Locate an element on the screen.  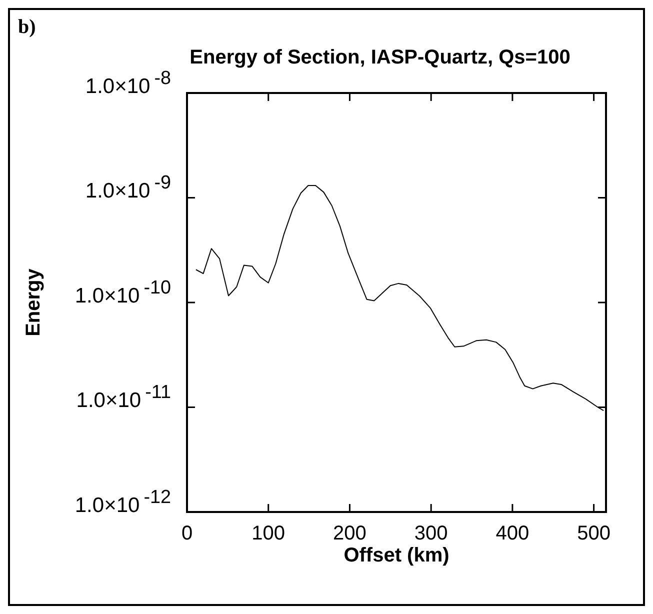
chart-title: Energy of Section, IASP-Quartz, Qs=100 is located at coordinates (380, 57).